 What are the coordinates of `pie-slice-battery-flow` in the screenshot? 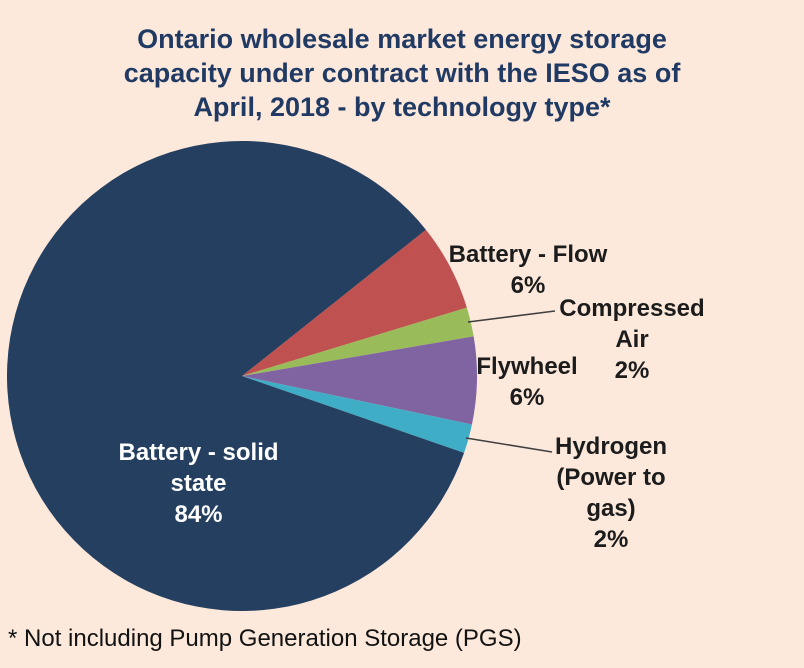 It's located at (354, 302).